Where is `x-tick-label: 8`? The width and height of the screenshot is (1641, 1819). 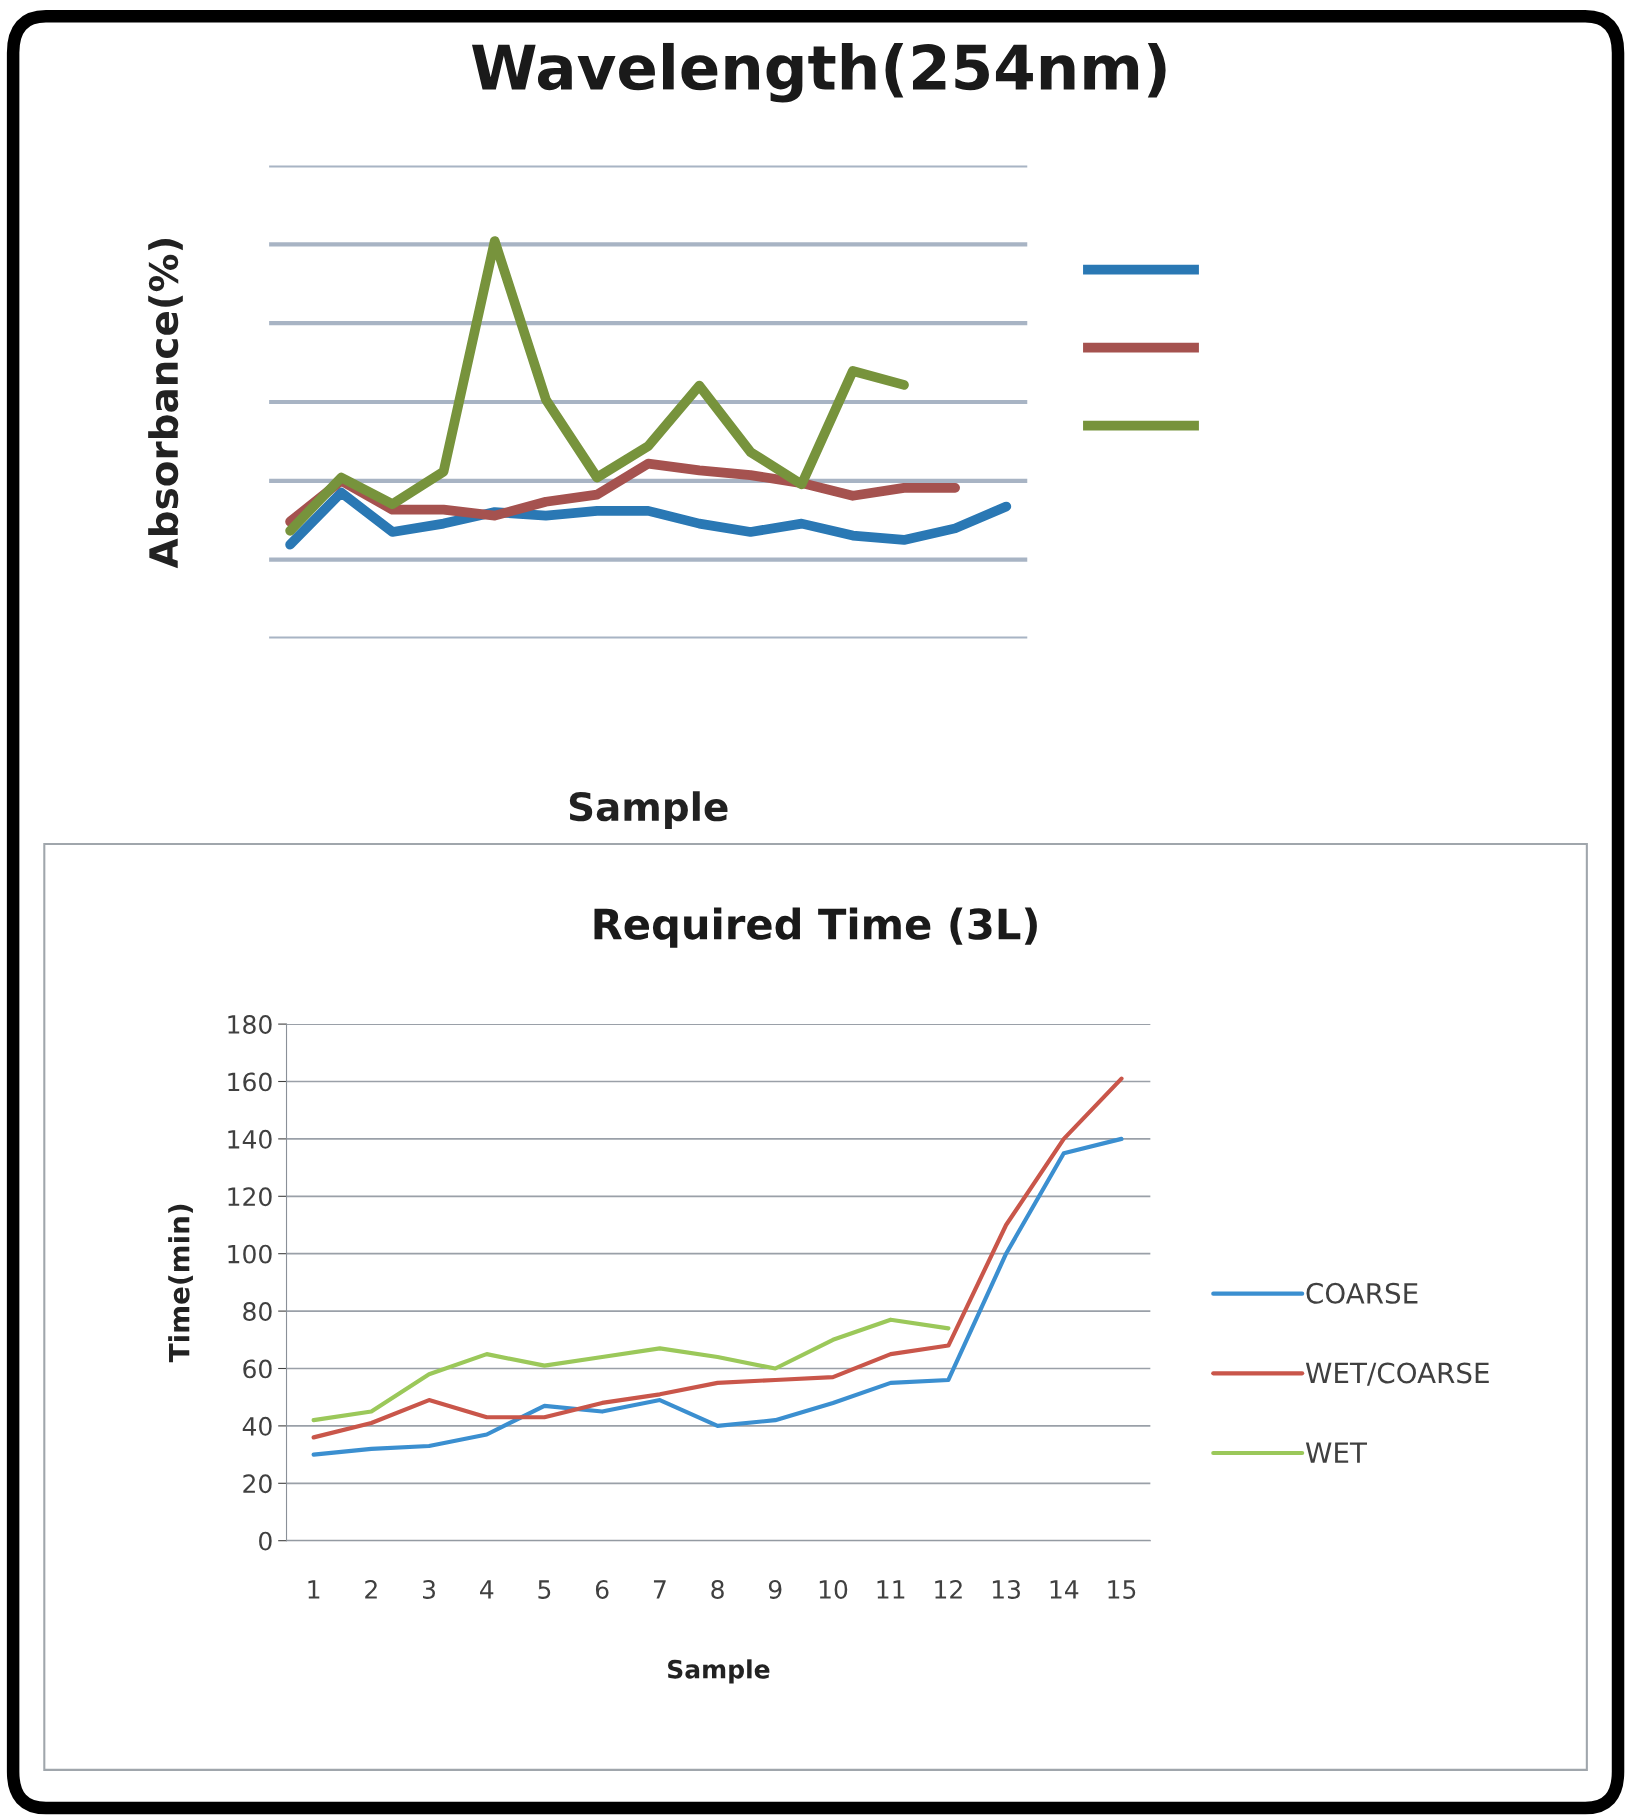
x-tick-label: 8 is located at coordinates (717, 1589).